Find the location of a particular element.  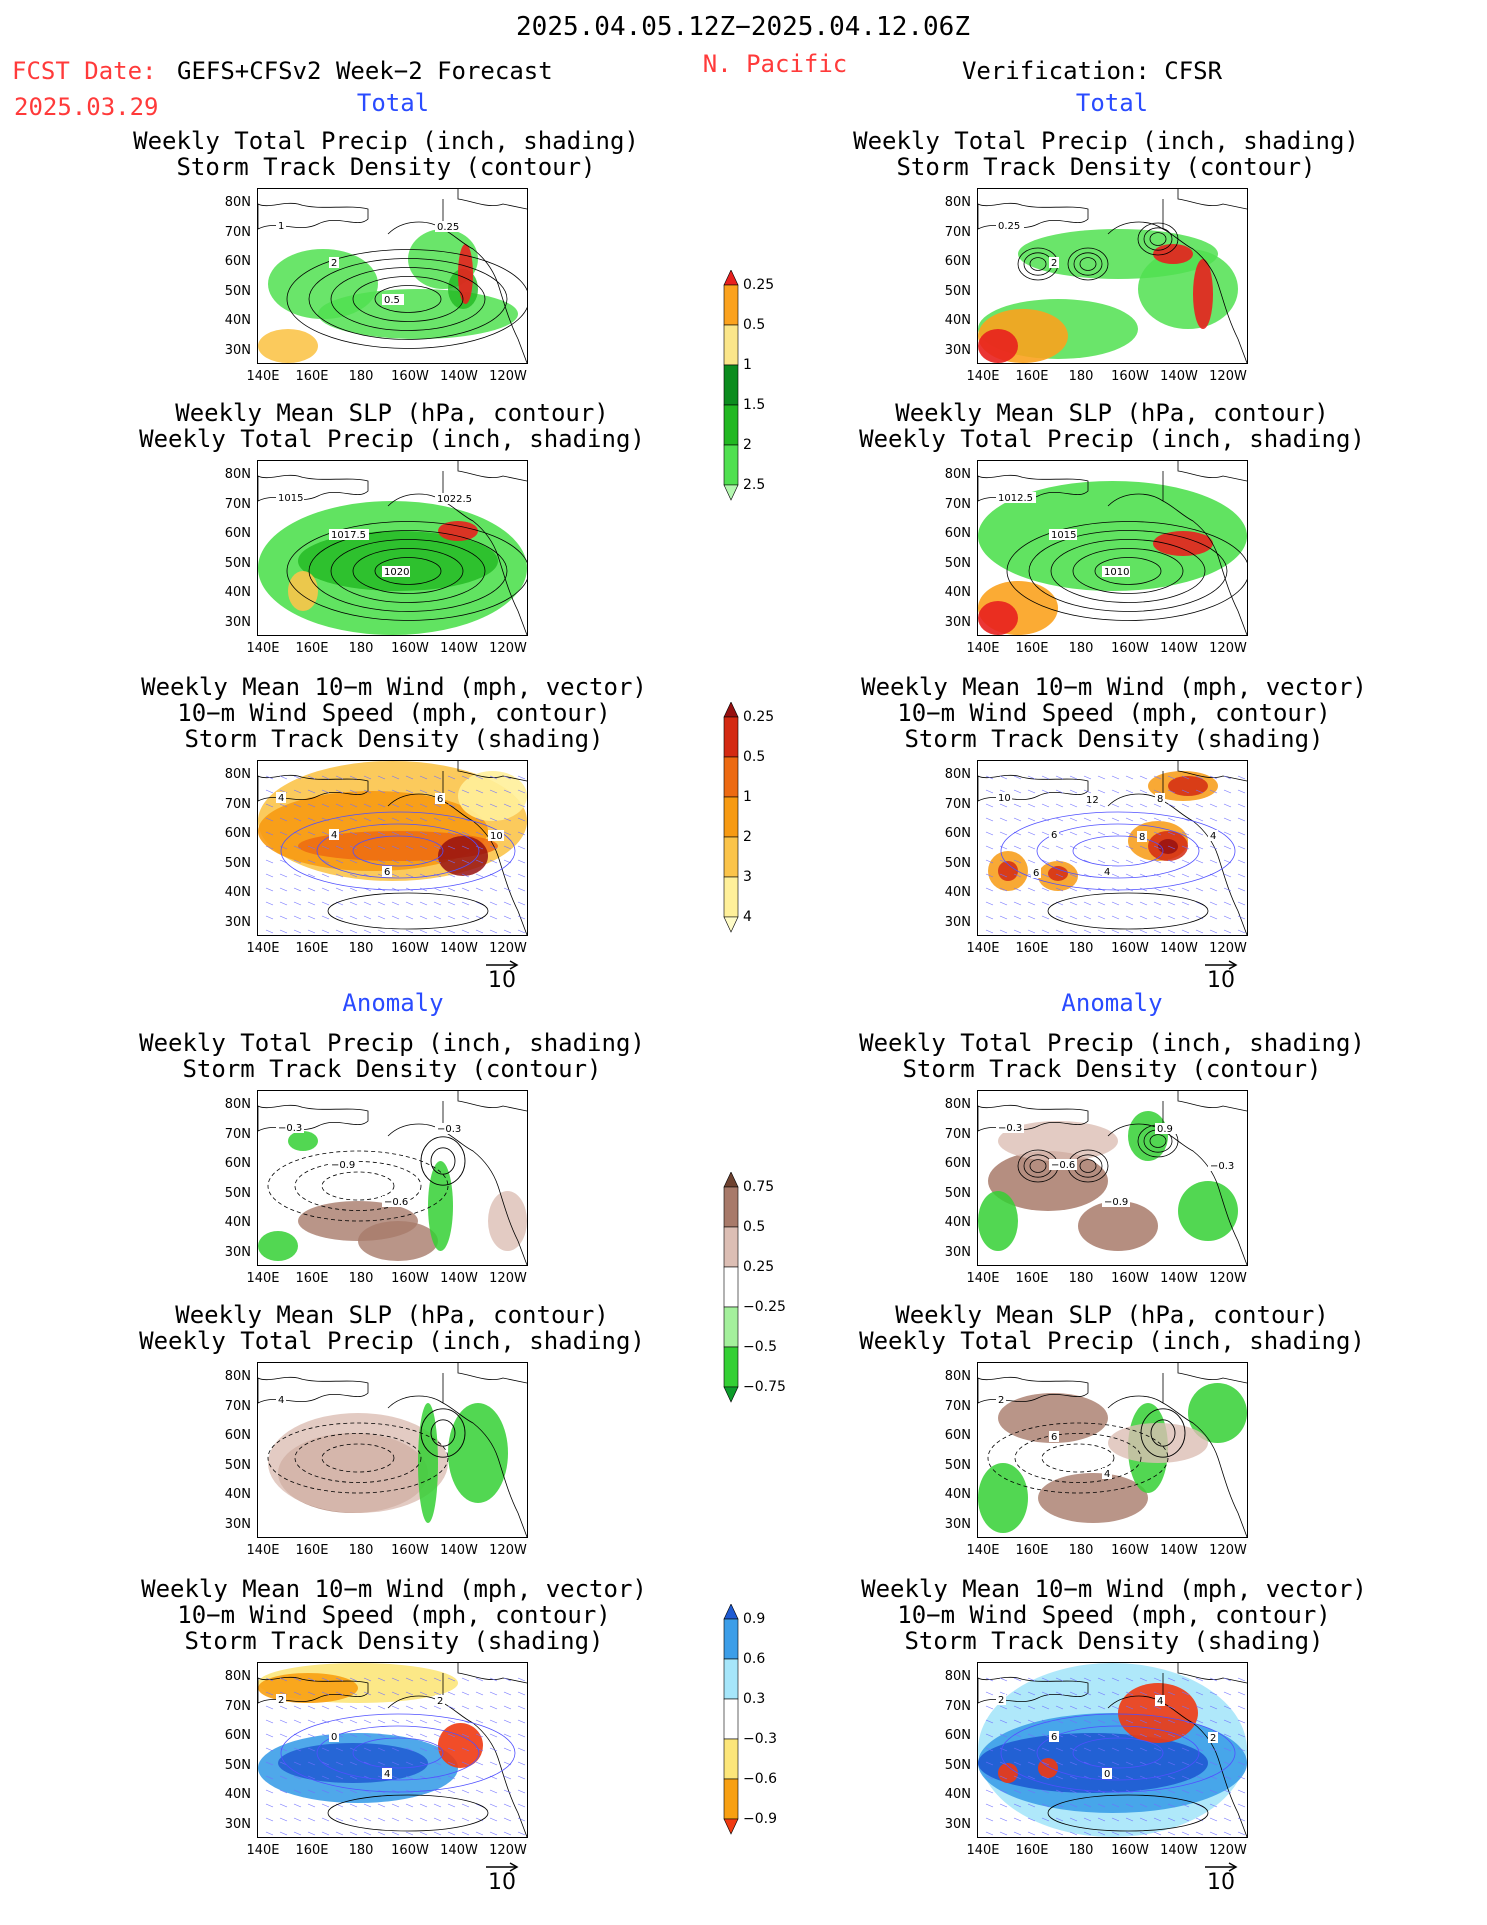

lon-tick-label: 180 is located at coordinates (361, 1850).